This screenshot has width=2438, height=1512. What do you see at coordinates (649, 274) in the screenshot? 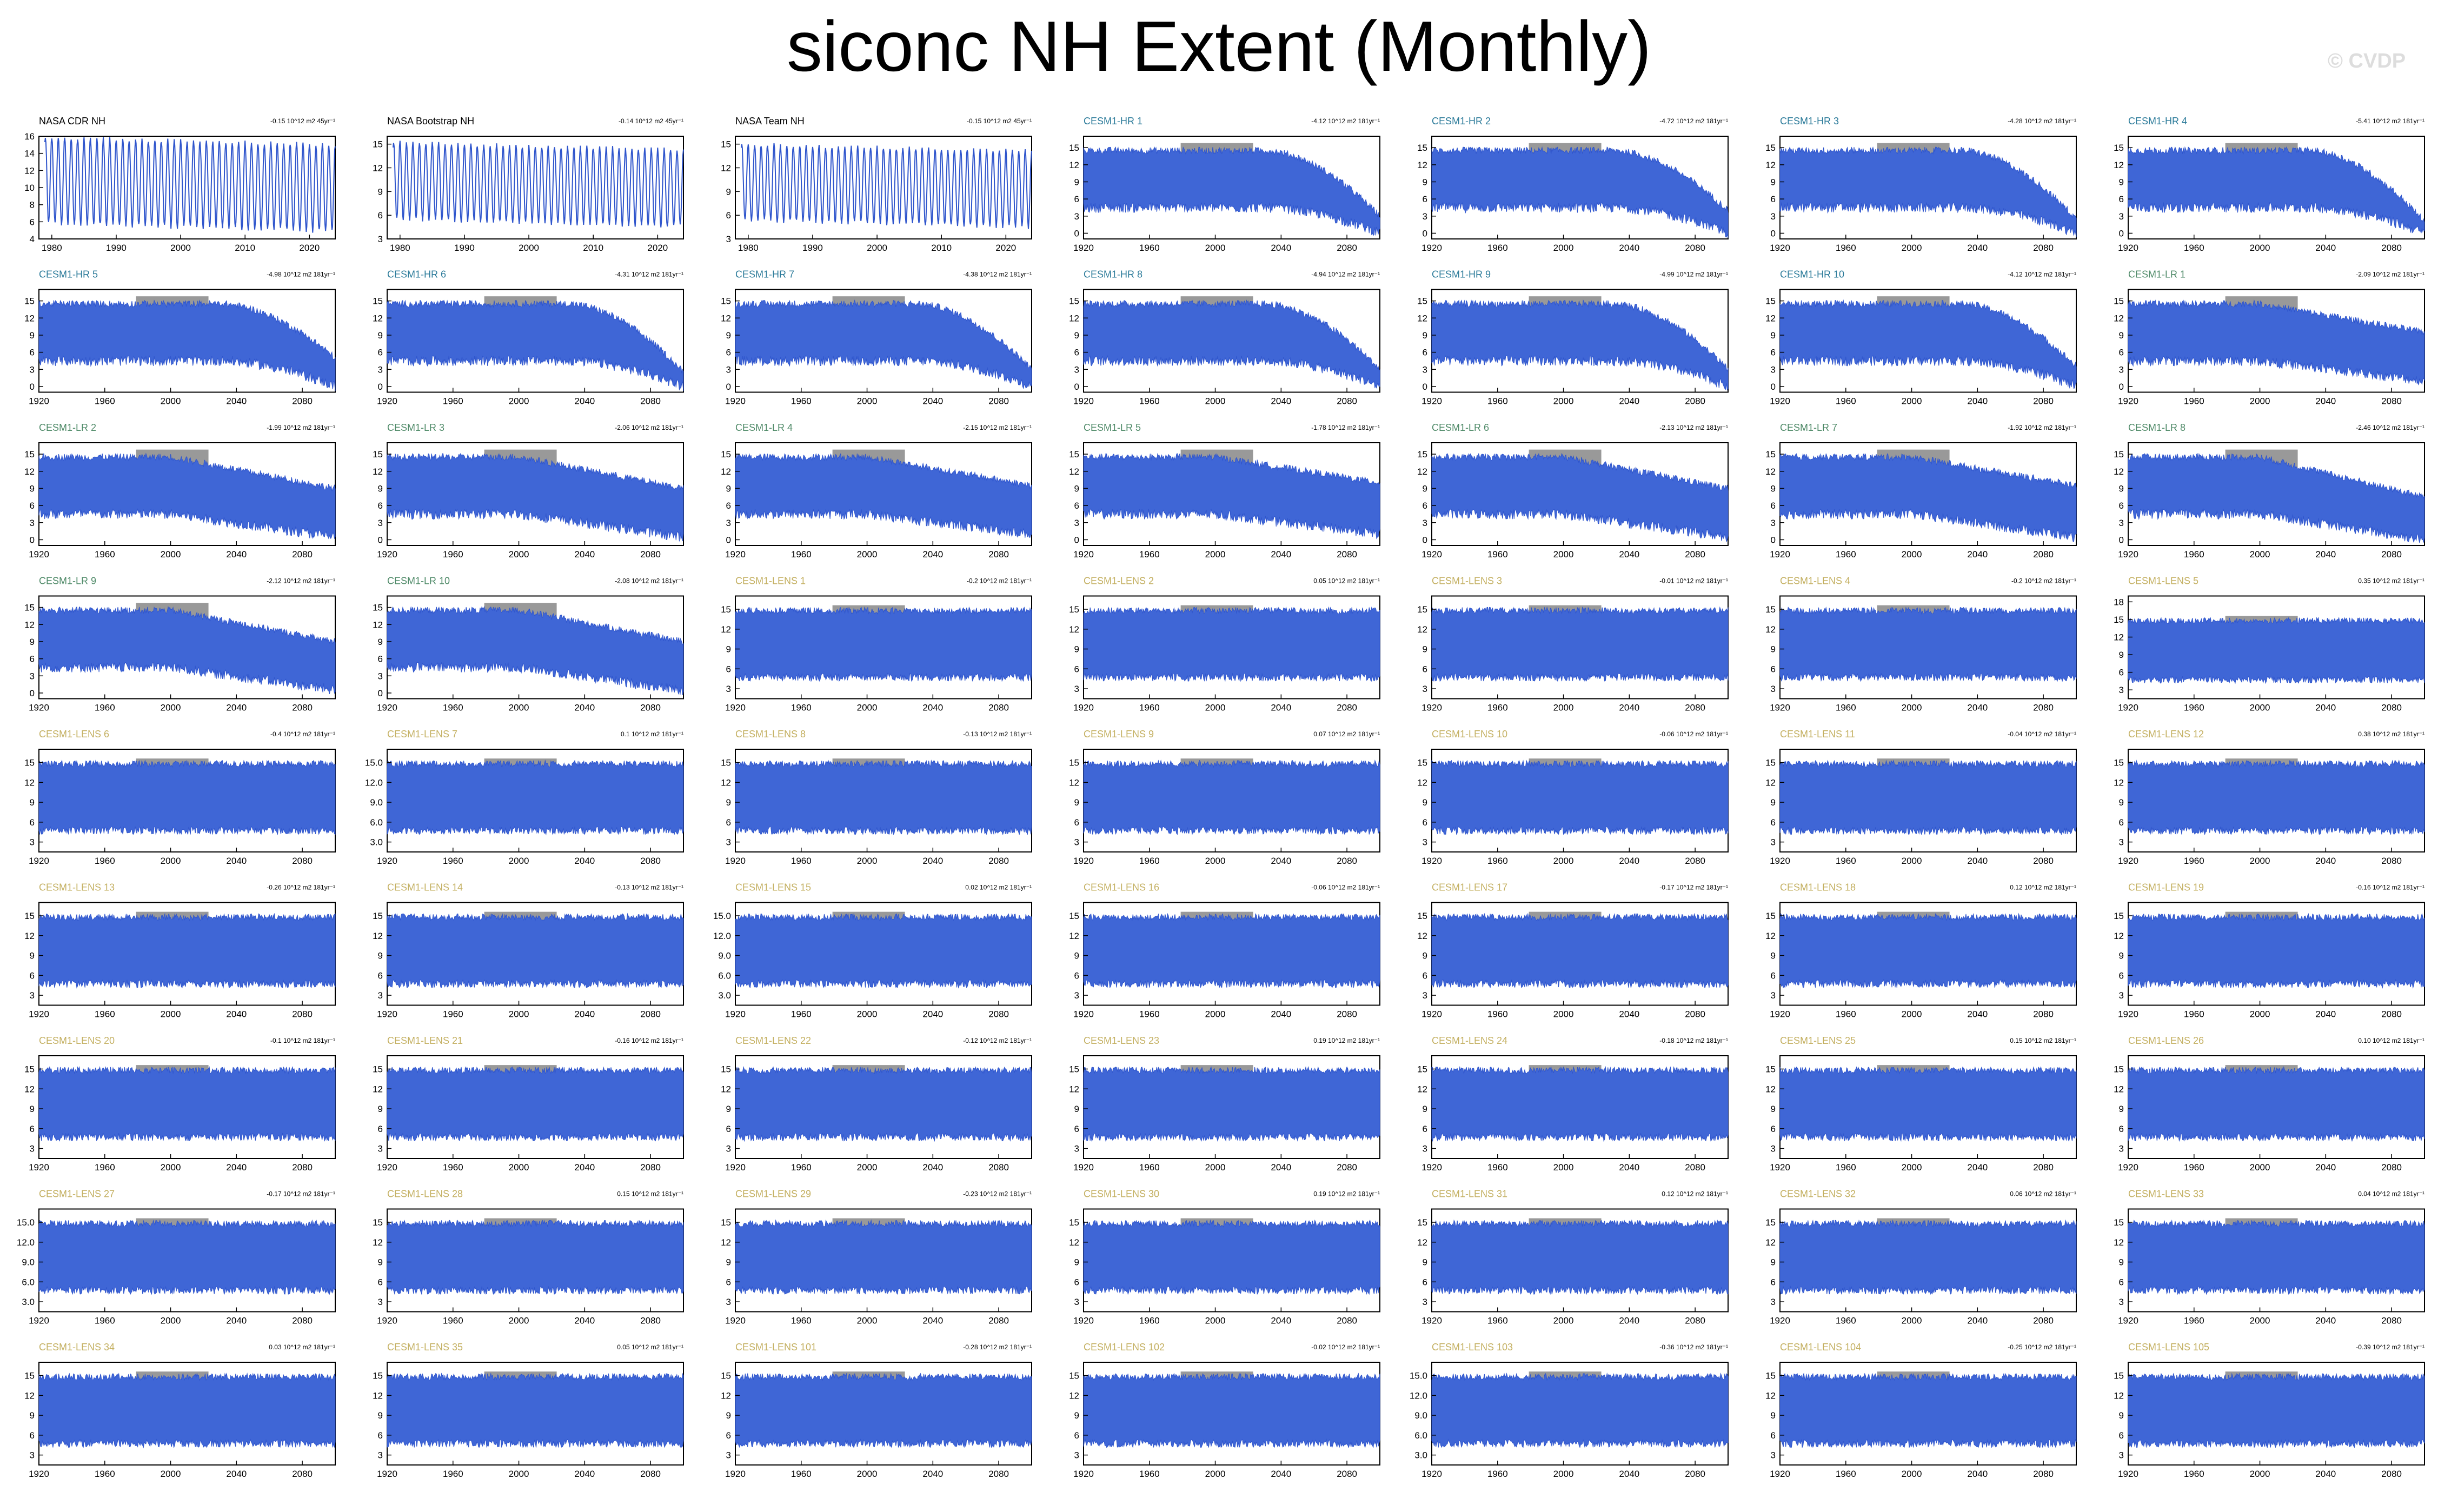
I see `panel-trend: -4.31 10^12 m2 181yr⁻¹` at bounding box center [649, 274].